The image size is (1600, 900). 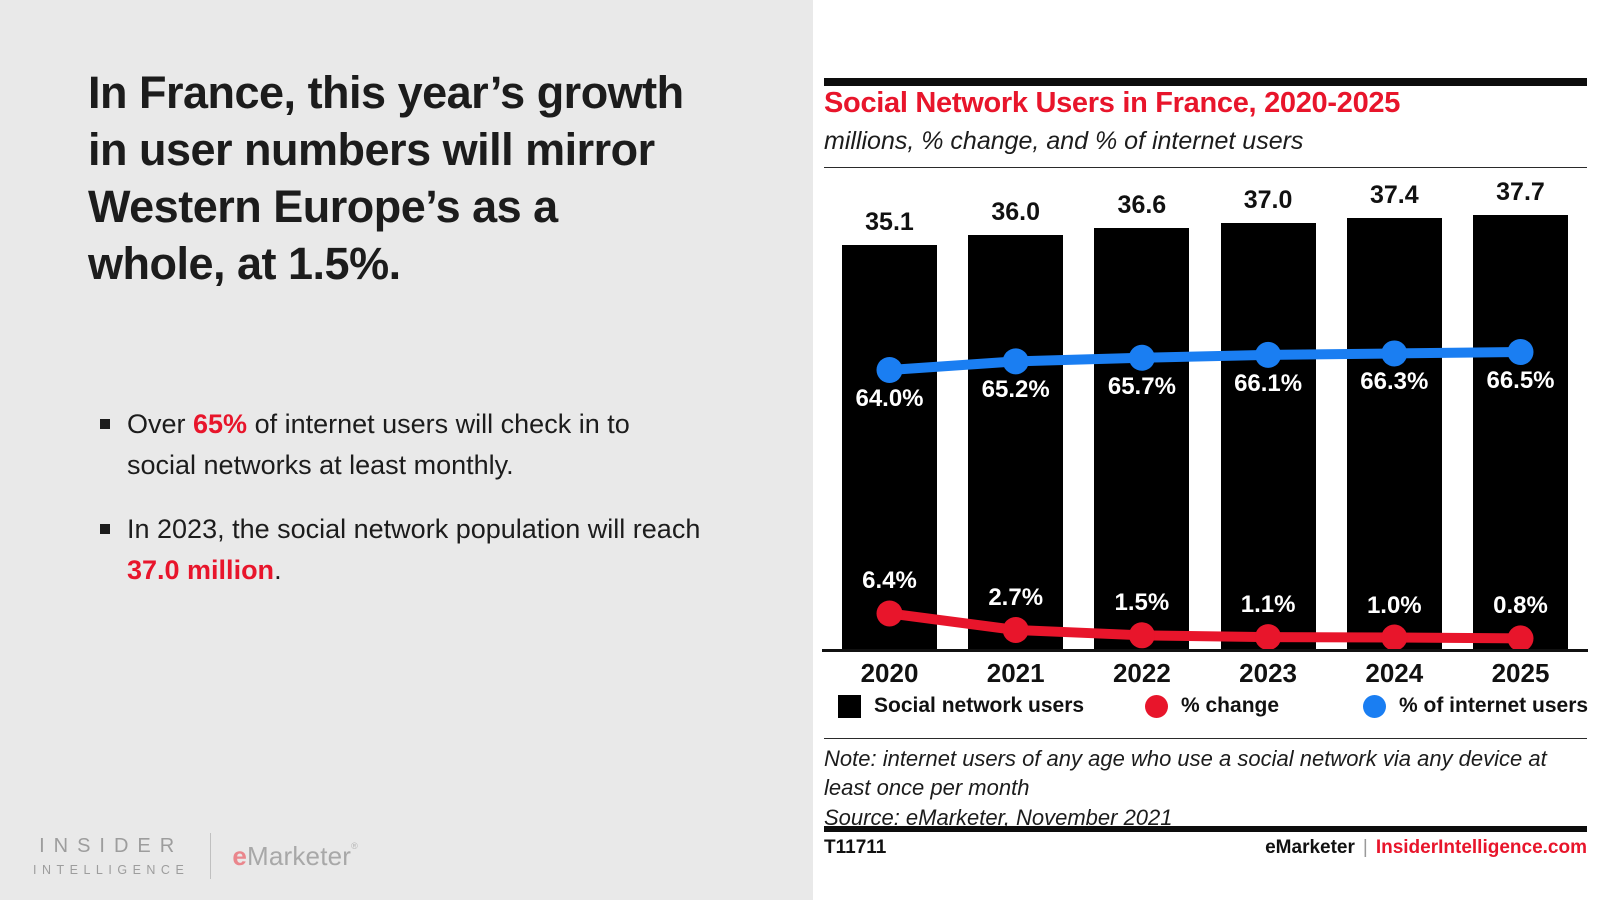 I want to click on year-label: 2020, so click(x=889, y=673).